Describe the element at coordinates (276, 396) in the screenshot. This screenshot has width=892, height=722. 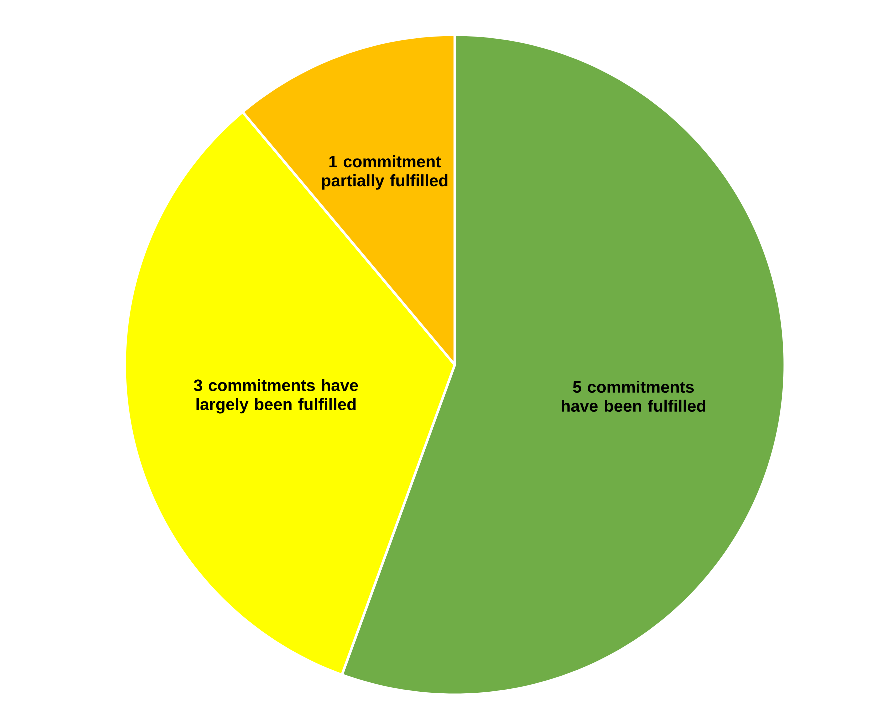
I see `slice-label: 3 commitments have largely been fulfilled` at that location.